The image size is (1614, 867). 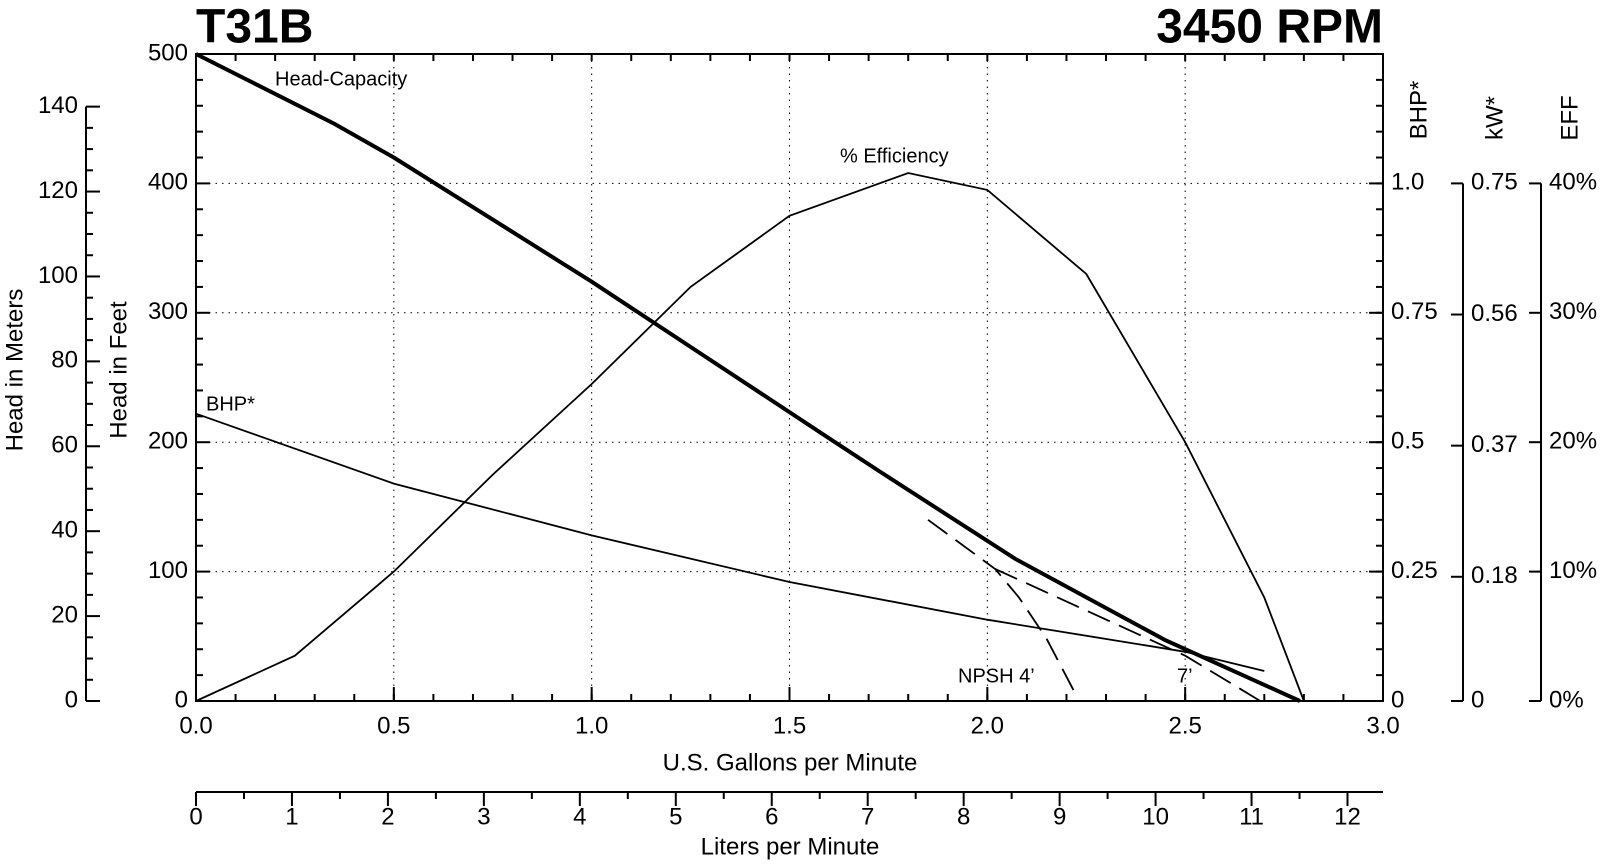 What do you see at coordinates (1382, 725) in the screenshot?
I see `x-tick-label: 3.0` at bounding box center [1382, 725].